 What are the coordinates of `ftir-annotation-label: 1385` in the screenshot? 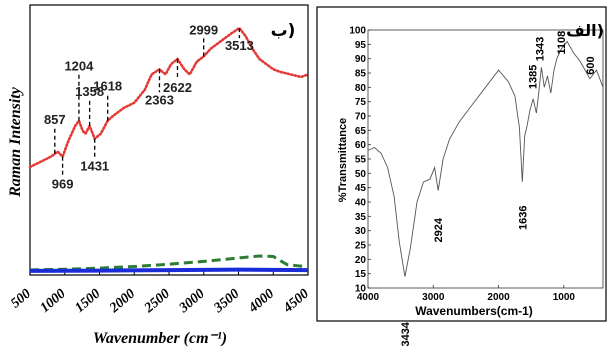 It's located at (534, 77).